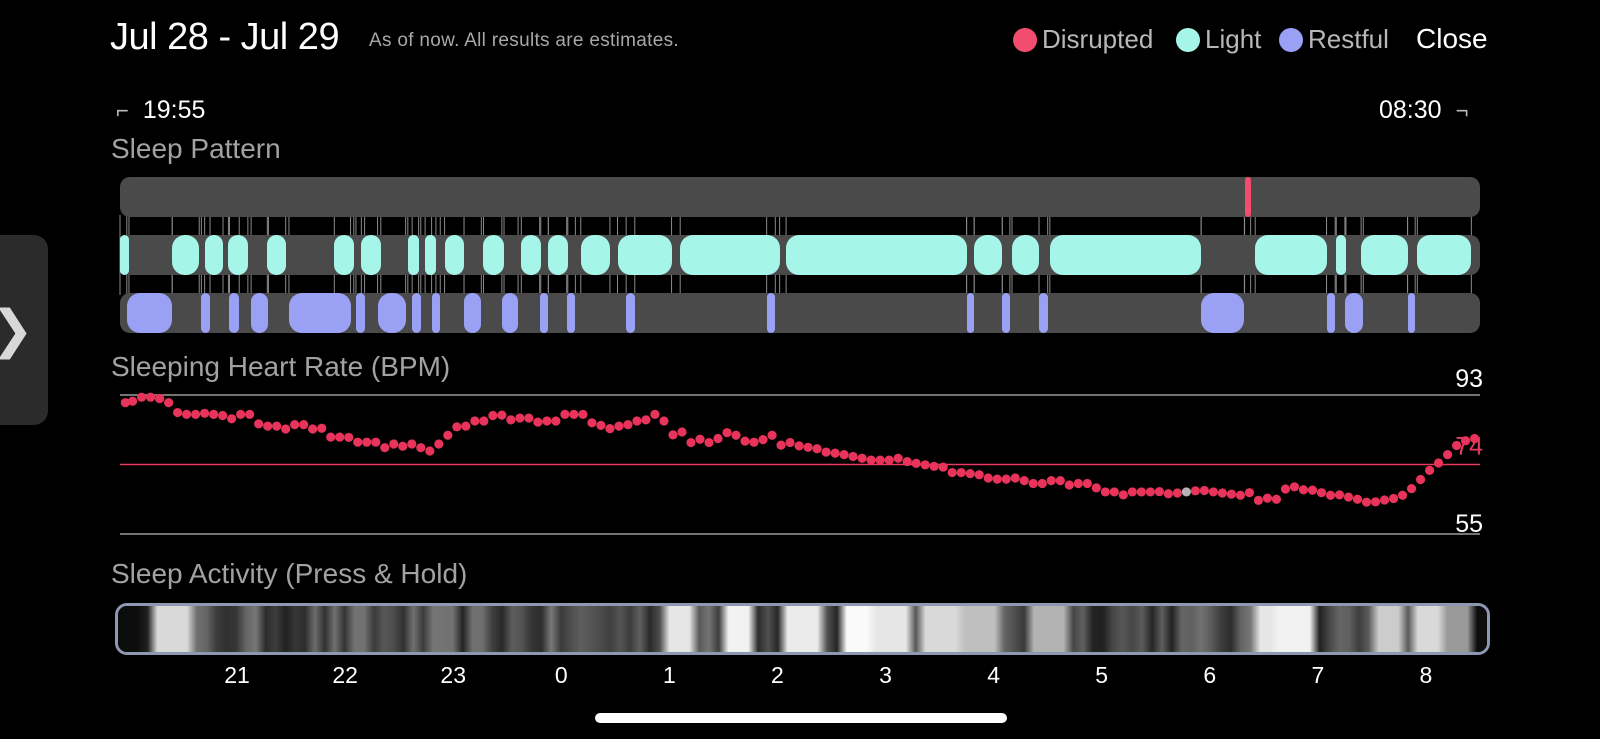  I want to click on heart-rate-points, so click(800, 449).